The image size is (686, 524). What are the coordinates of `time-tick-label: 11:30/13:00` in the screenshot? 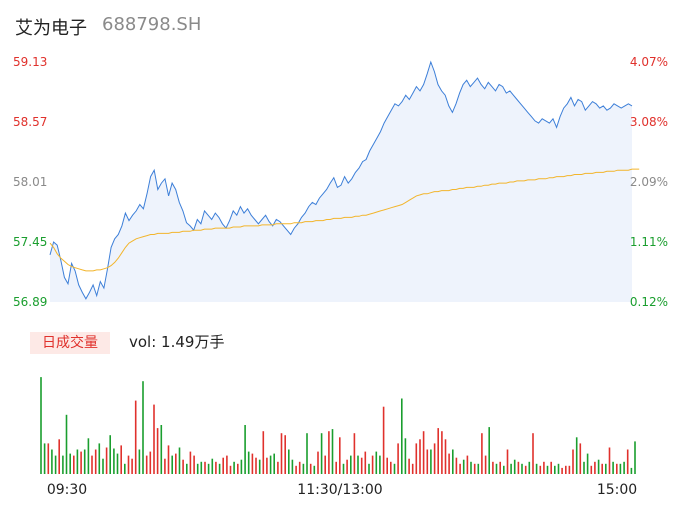 It's located at (339, 490).